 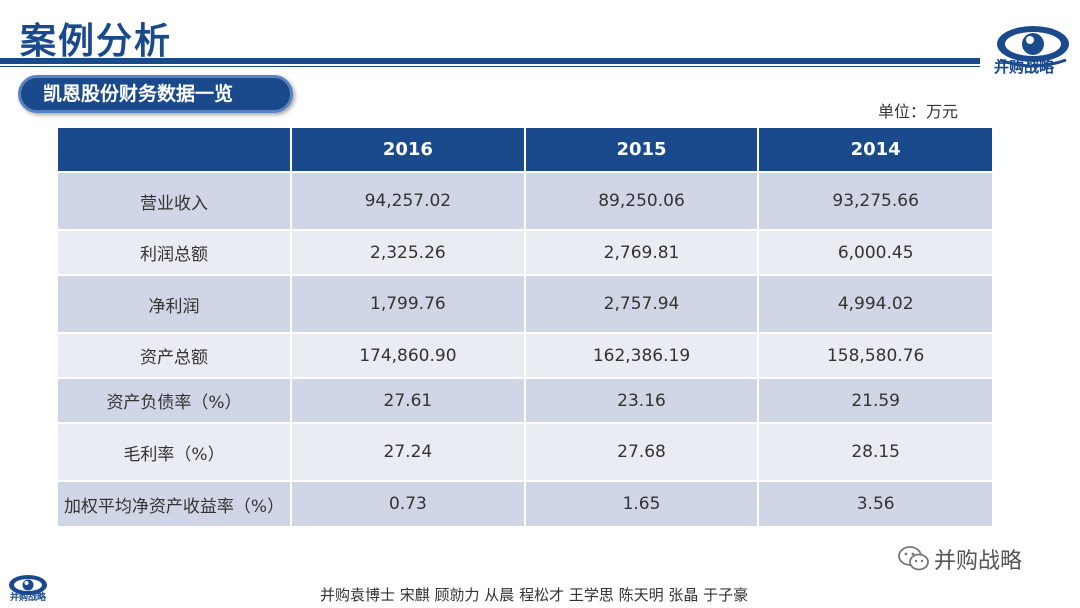 I want to click on eye-logo-icon, so click(x=1033, y=47).